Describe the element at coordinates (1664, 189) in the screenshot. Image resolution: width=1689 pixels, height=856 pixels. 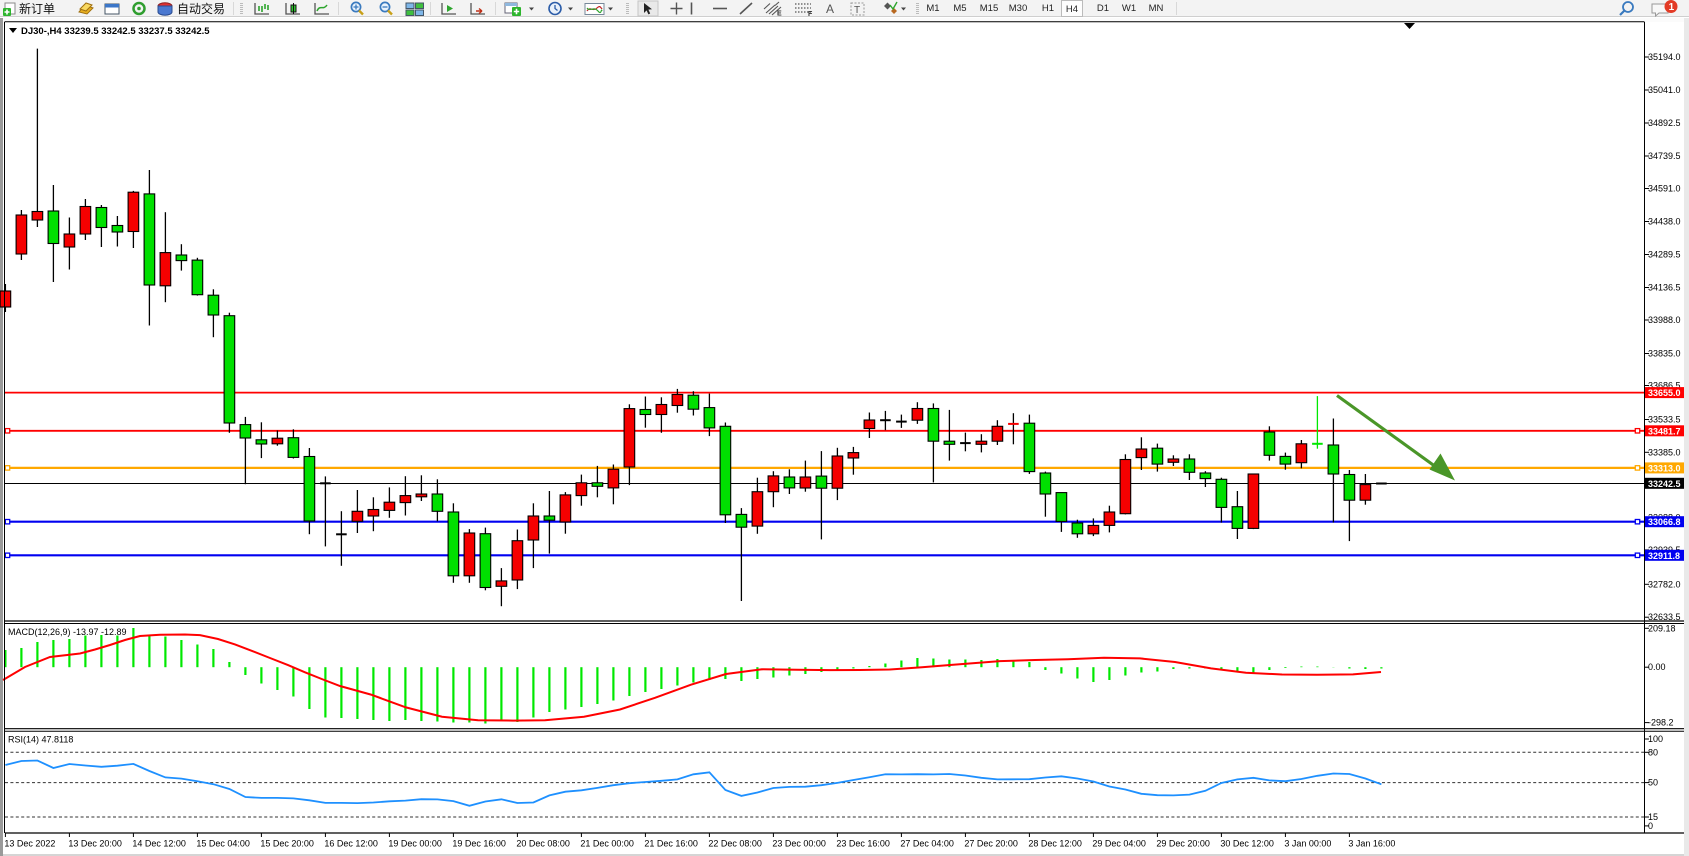
I see `svg-text: 34591.0` at that location.